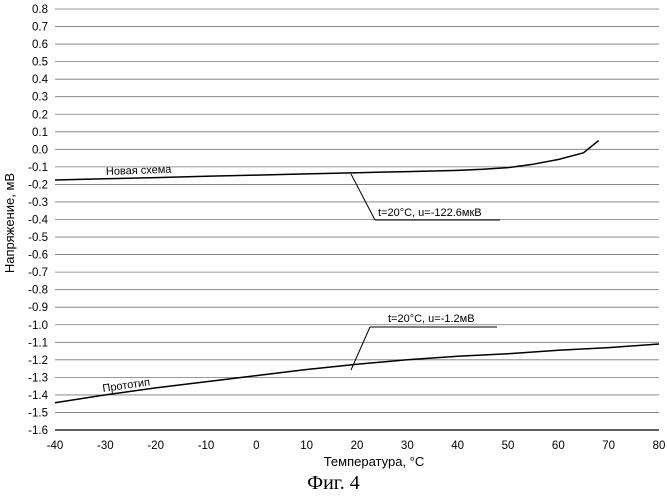 Image resolution: width=667 pixels, height=500 pixels. Describe the element at coordinates (38, 343) in the screenshot. I see `y-tick-label: -1.1` at that location.